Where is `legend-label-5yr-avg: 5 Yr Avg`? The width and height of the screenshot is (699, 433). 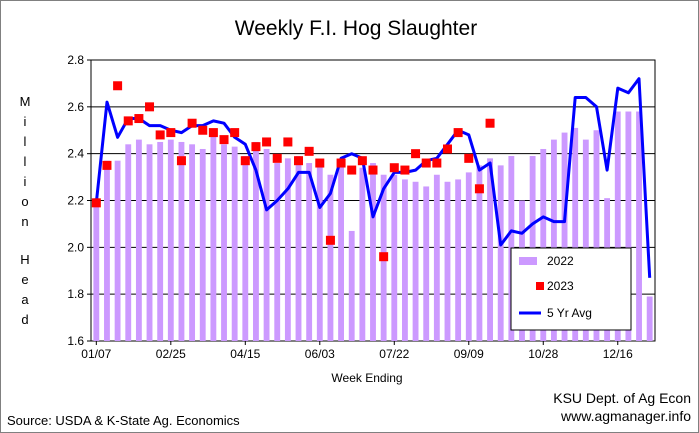
legend-label-5yr-avg: 5 Yr Avg is located at coordinates (569, 313).